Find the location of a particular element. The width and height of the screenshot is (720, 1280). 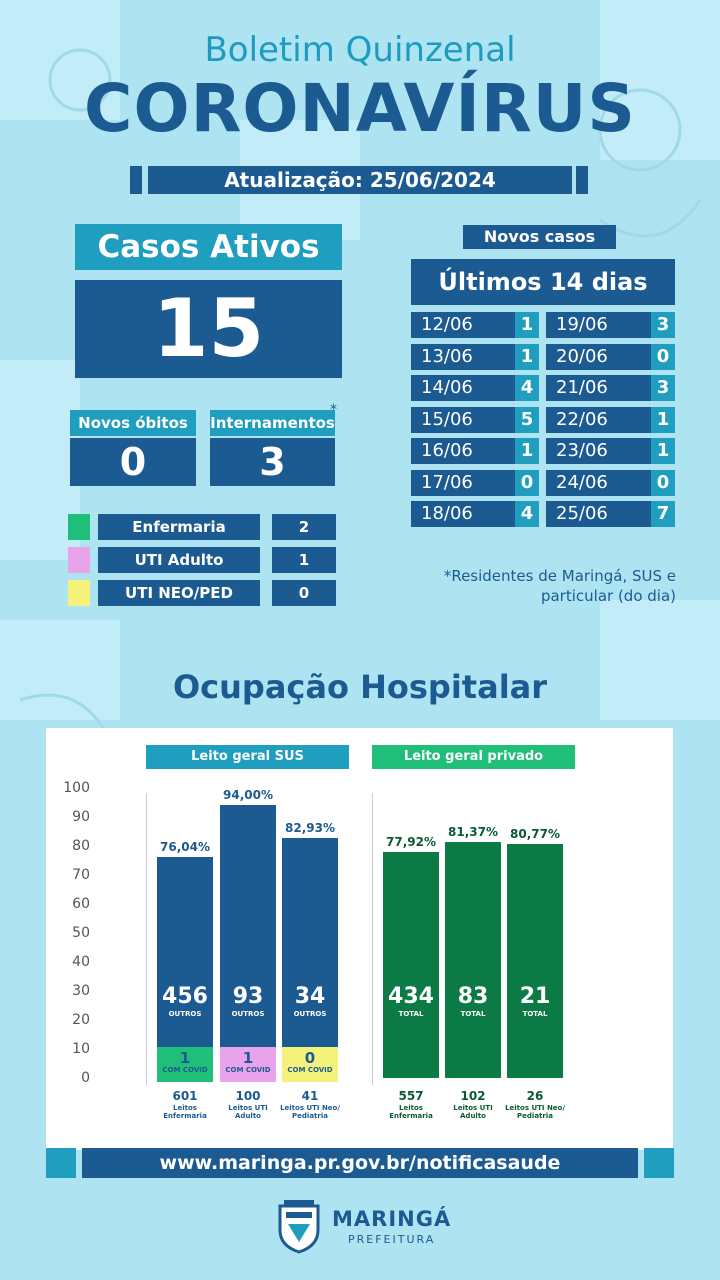

new-cases-count: 5 is located at coordinates (527, 419).